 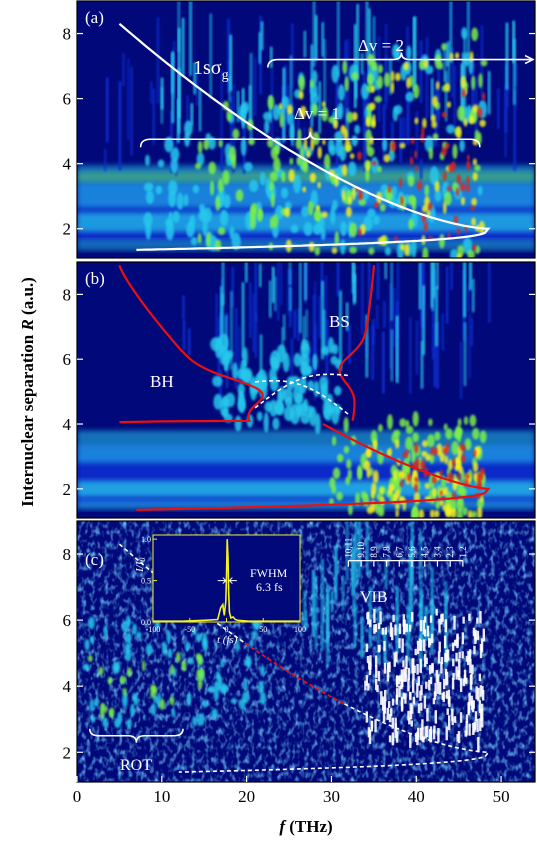 I want to click on curve-c-dashed-upper, so click(x=182, y=593).